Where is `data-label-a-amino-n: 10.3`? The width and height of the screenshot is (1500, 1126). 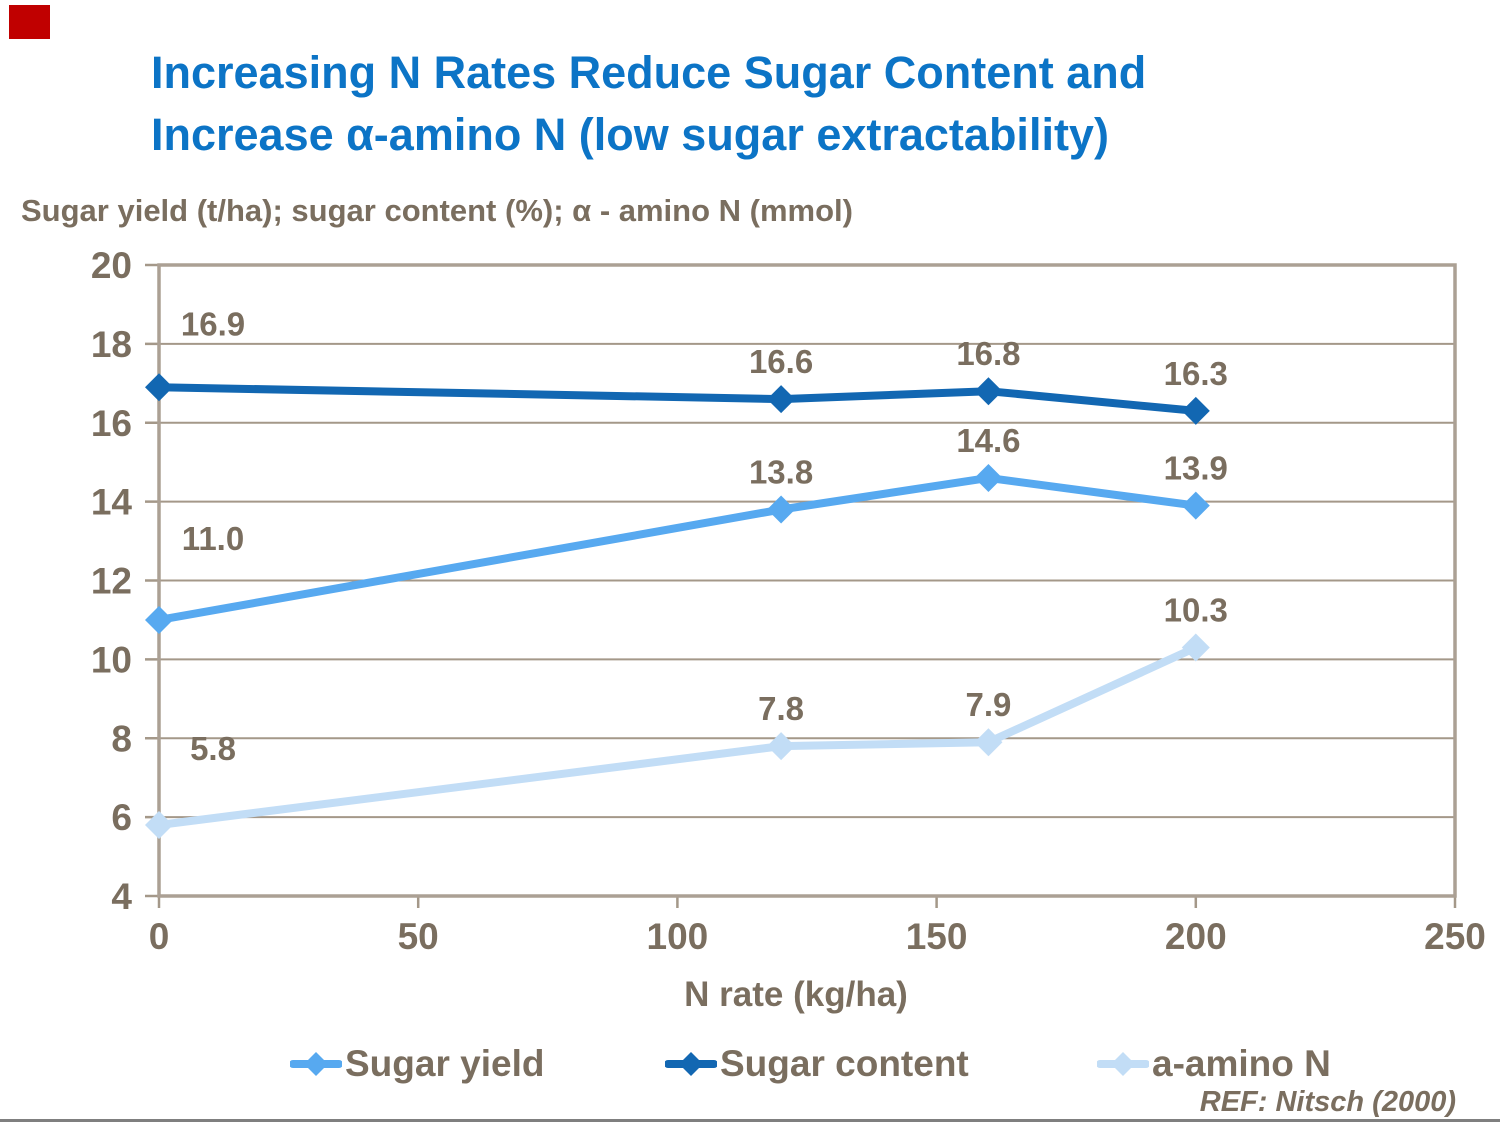
data-label-a-amino-n: 10.3 is located at coordinates (1196, 610).